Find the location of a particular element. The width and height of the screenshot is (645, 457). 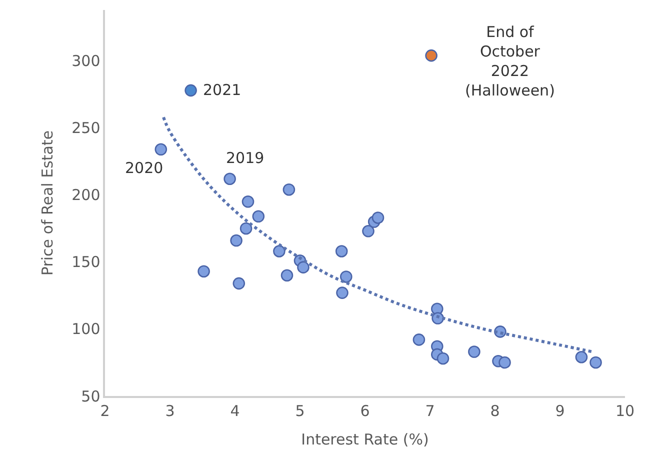

annotation: 2019 is located at coordinates (245, 158).